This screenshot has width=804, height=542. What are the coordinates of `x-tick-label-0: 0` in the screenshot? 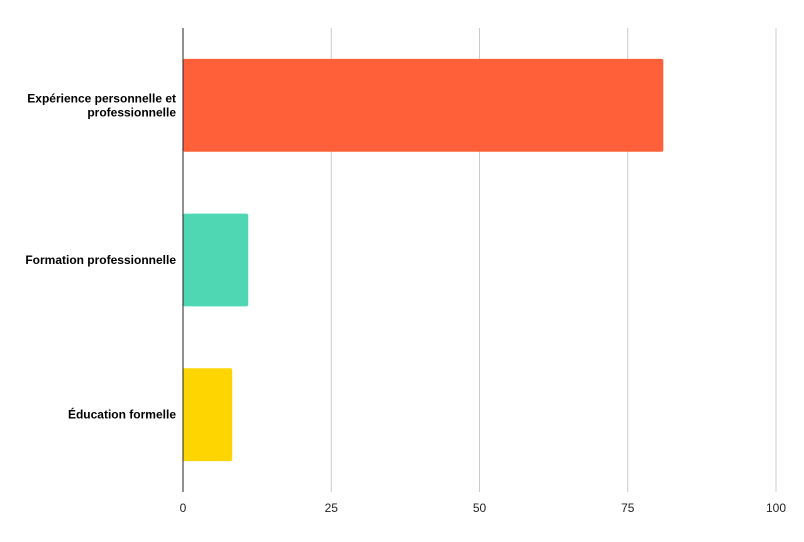 It's located at (183, 508).